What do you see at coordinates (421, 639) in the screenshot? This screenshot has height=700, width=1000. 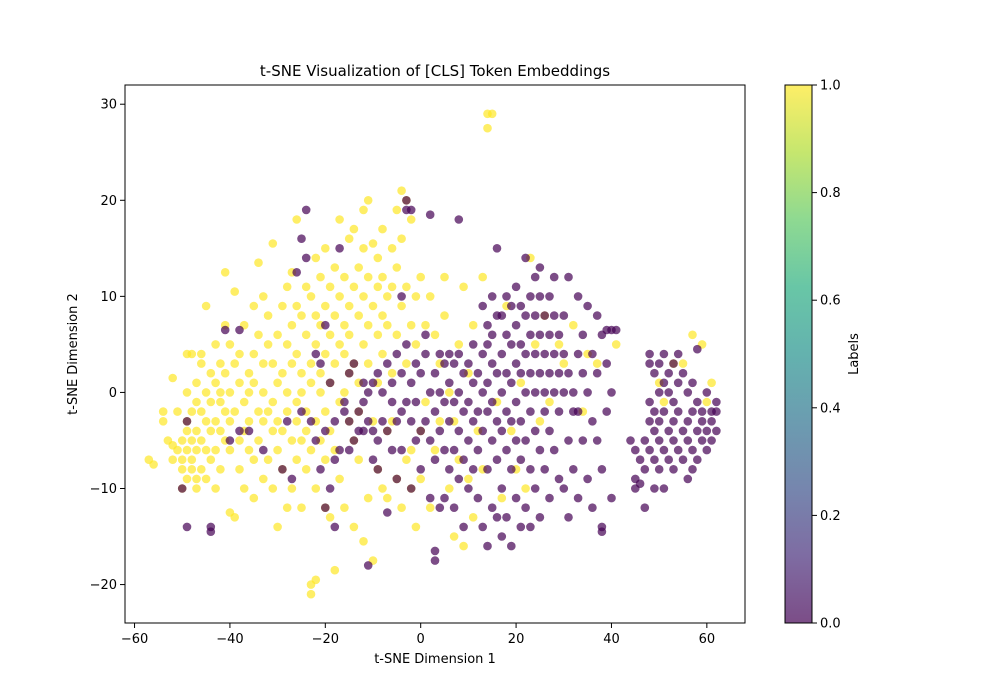 I see `x-tick-label: 0` at bounding box center [421, 639].